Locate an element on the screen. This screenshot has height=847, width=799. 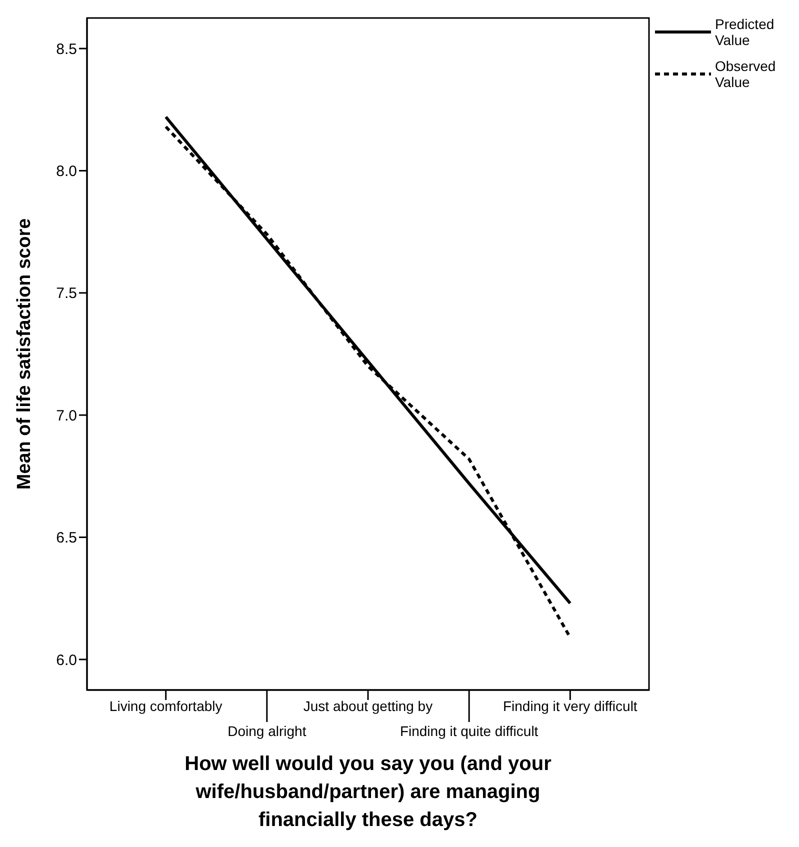
y-tick-label: 7.0 is located at coordinates (66, 415).